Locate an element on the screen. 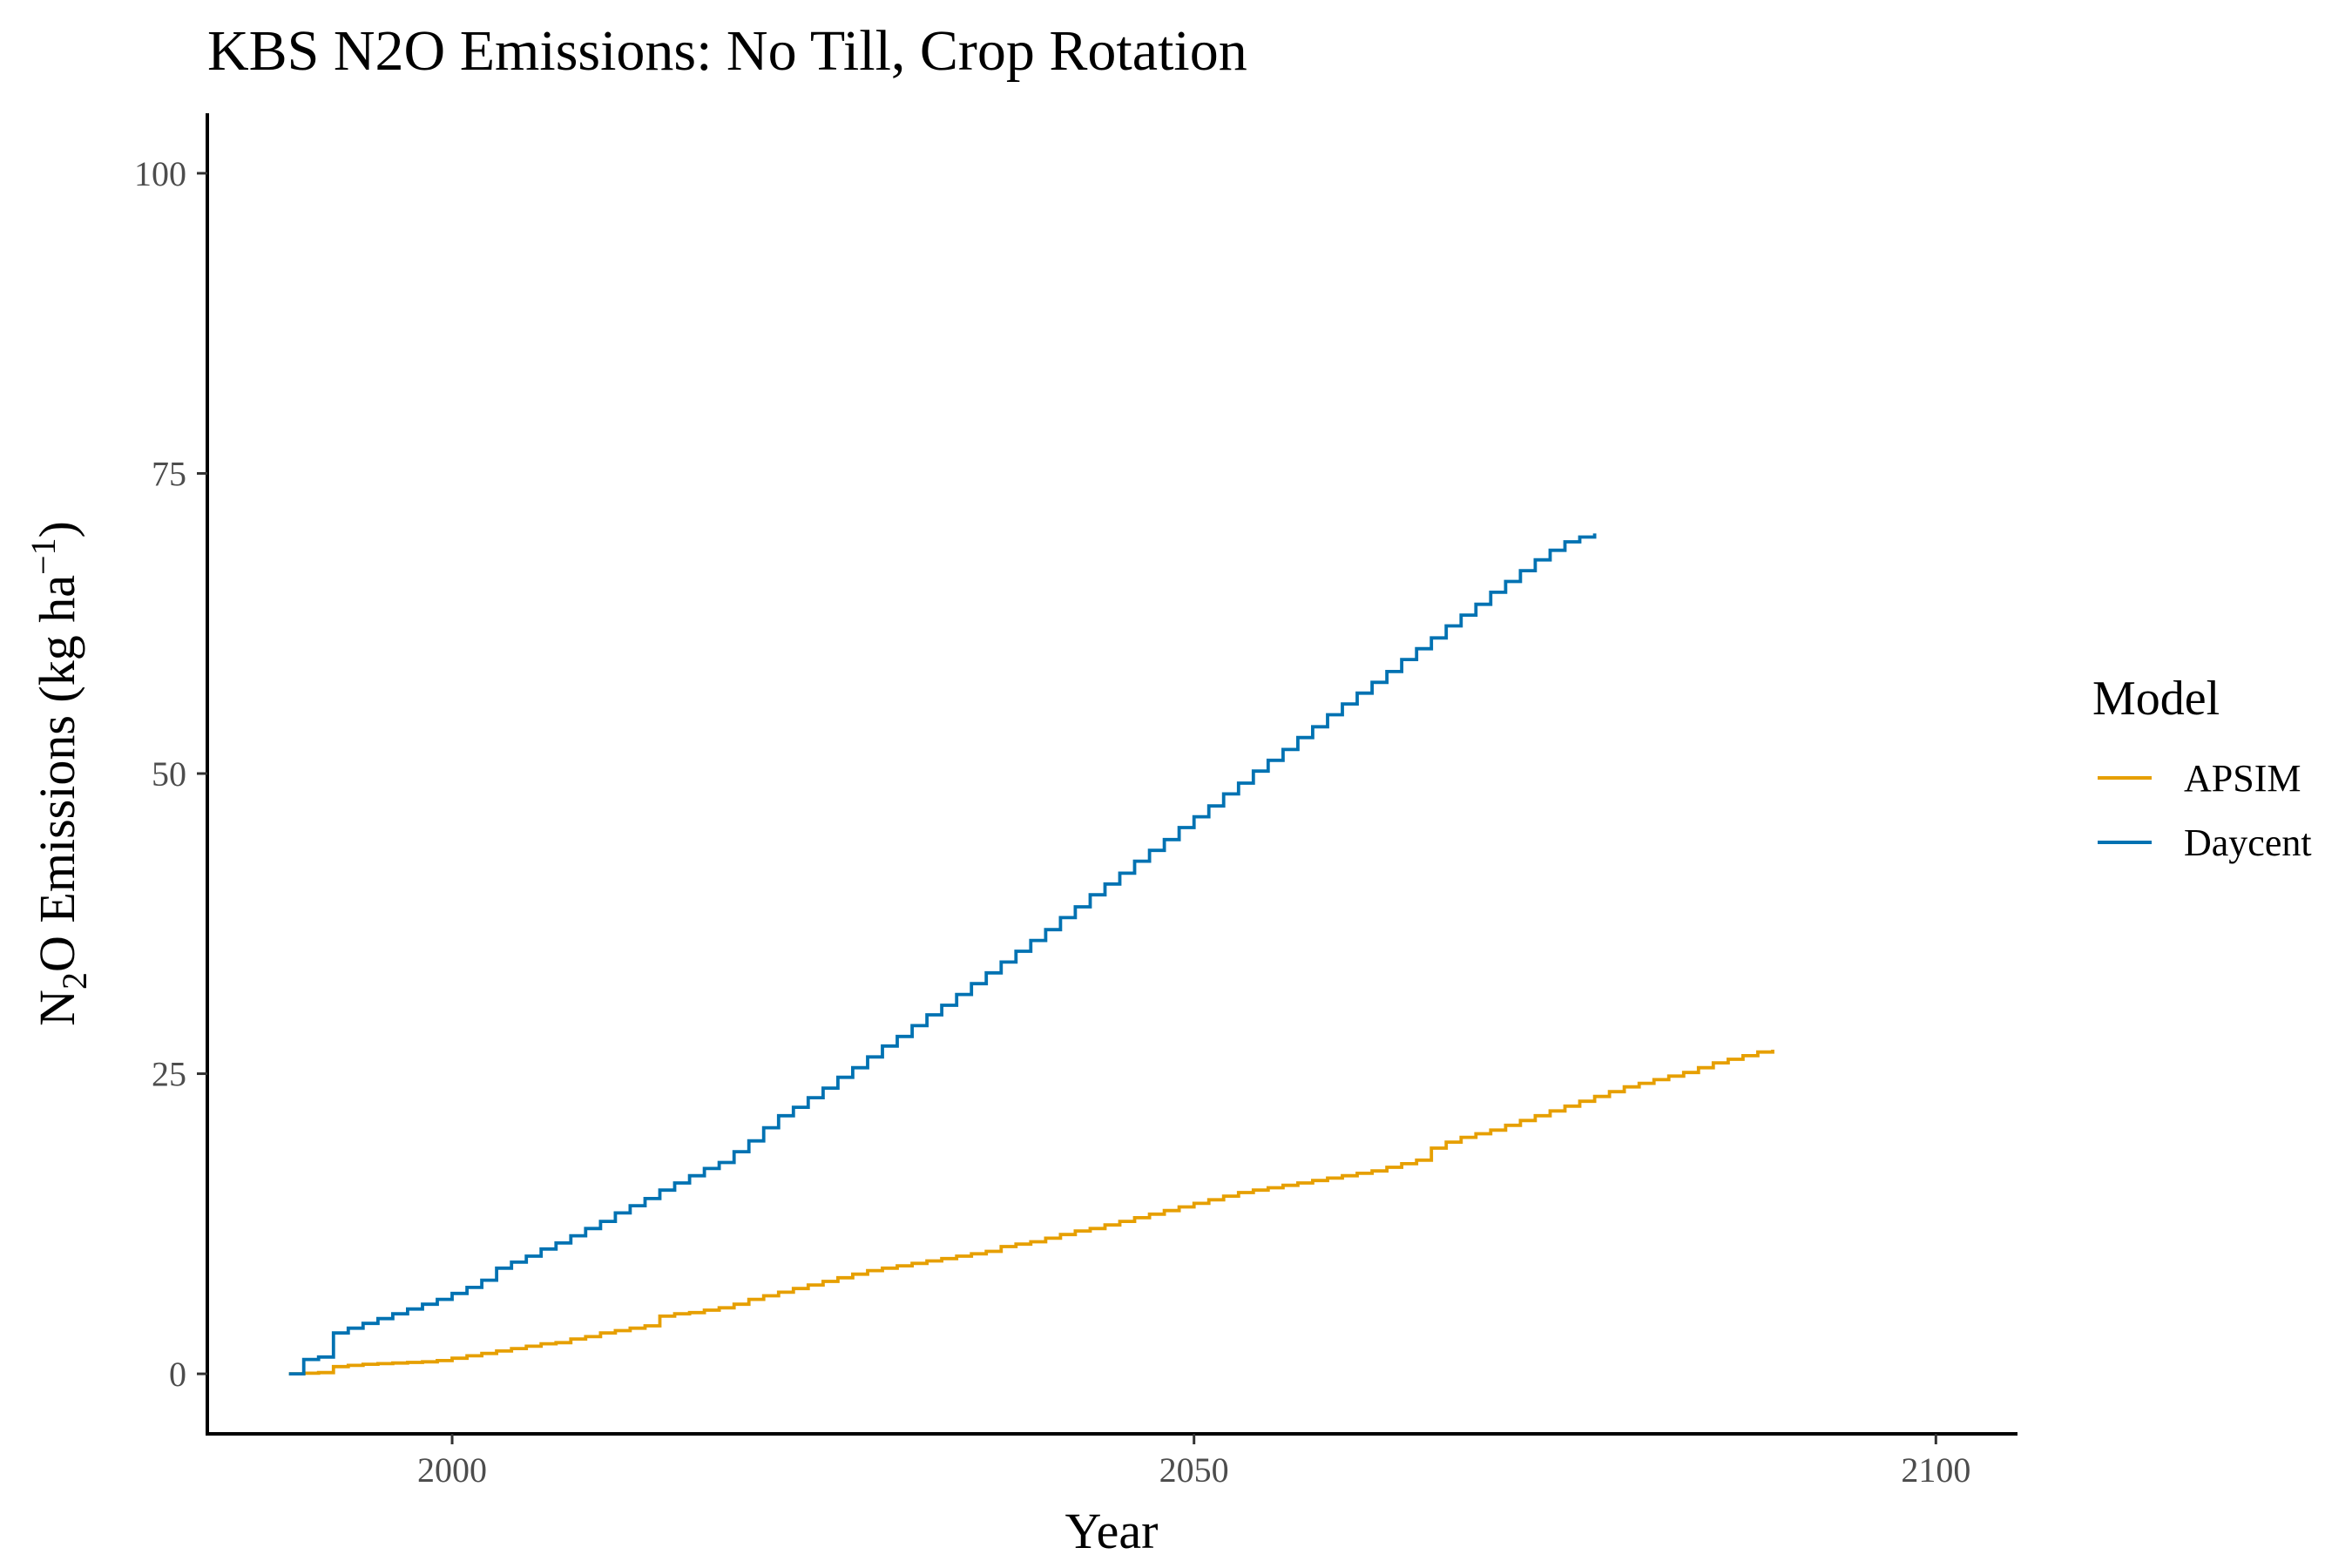 This screenshot has height=1568, width=2352. y-tick-label: 50 is located at coordinates (169, 774).